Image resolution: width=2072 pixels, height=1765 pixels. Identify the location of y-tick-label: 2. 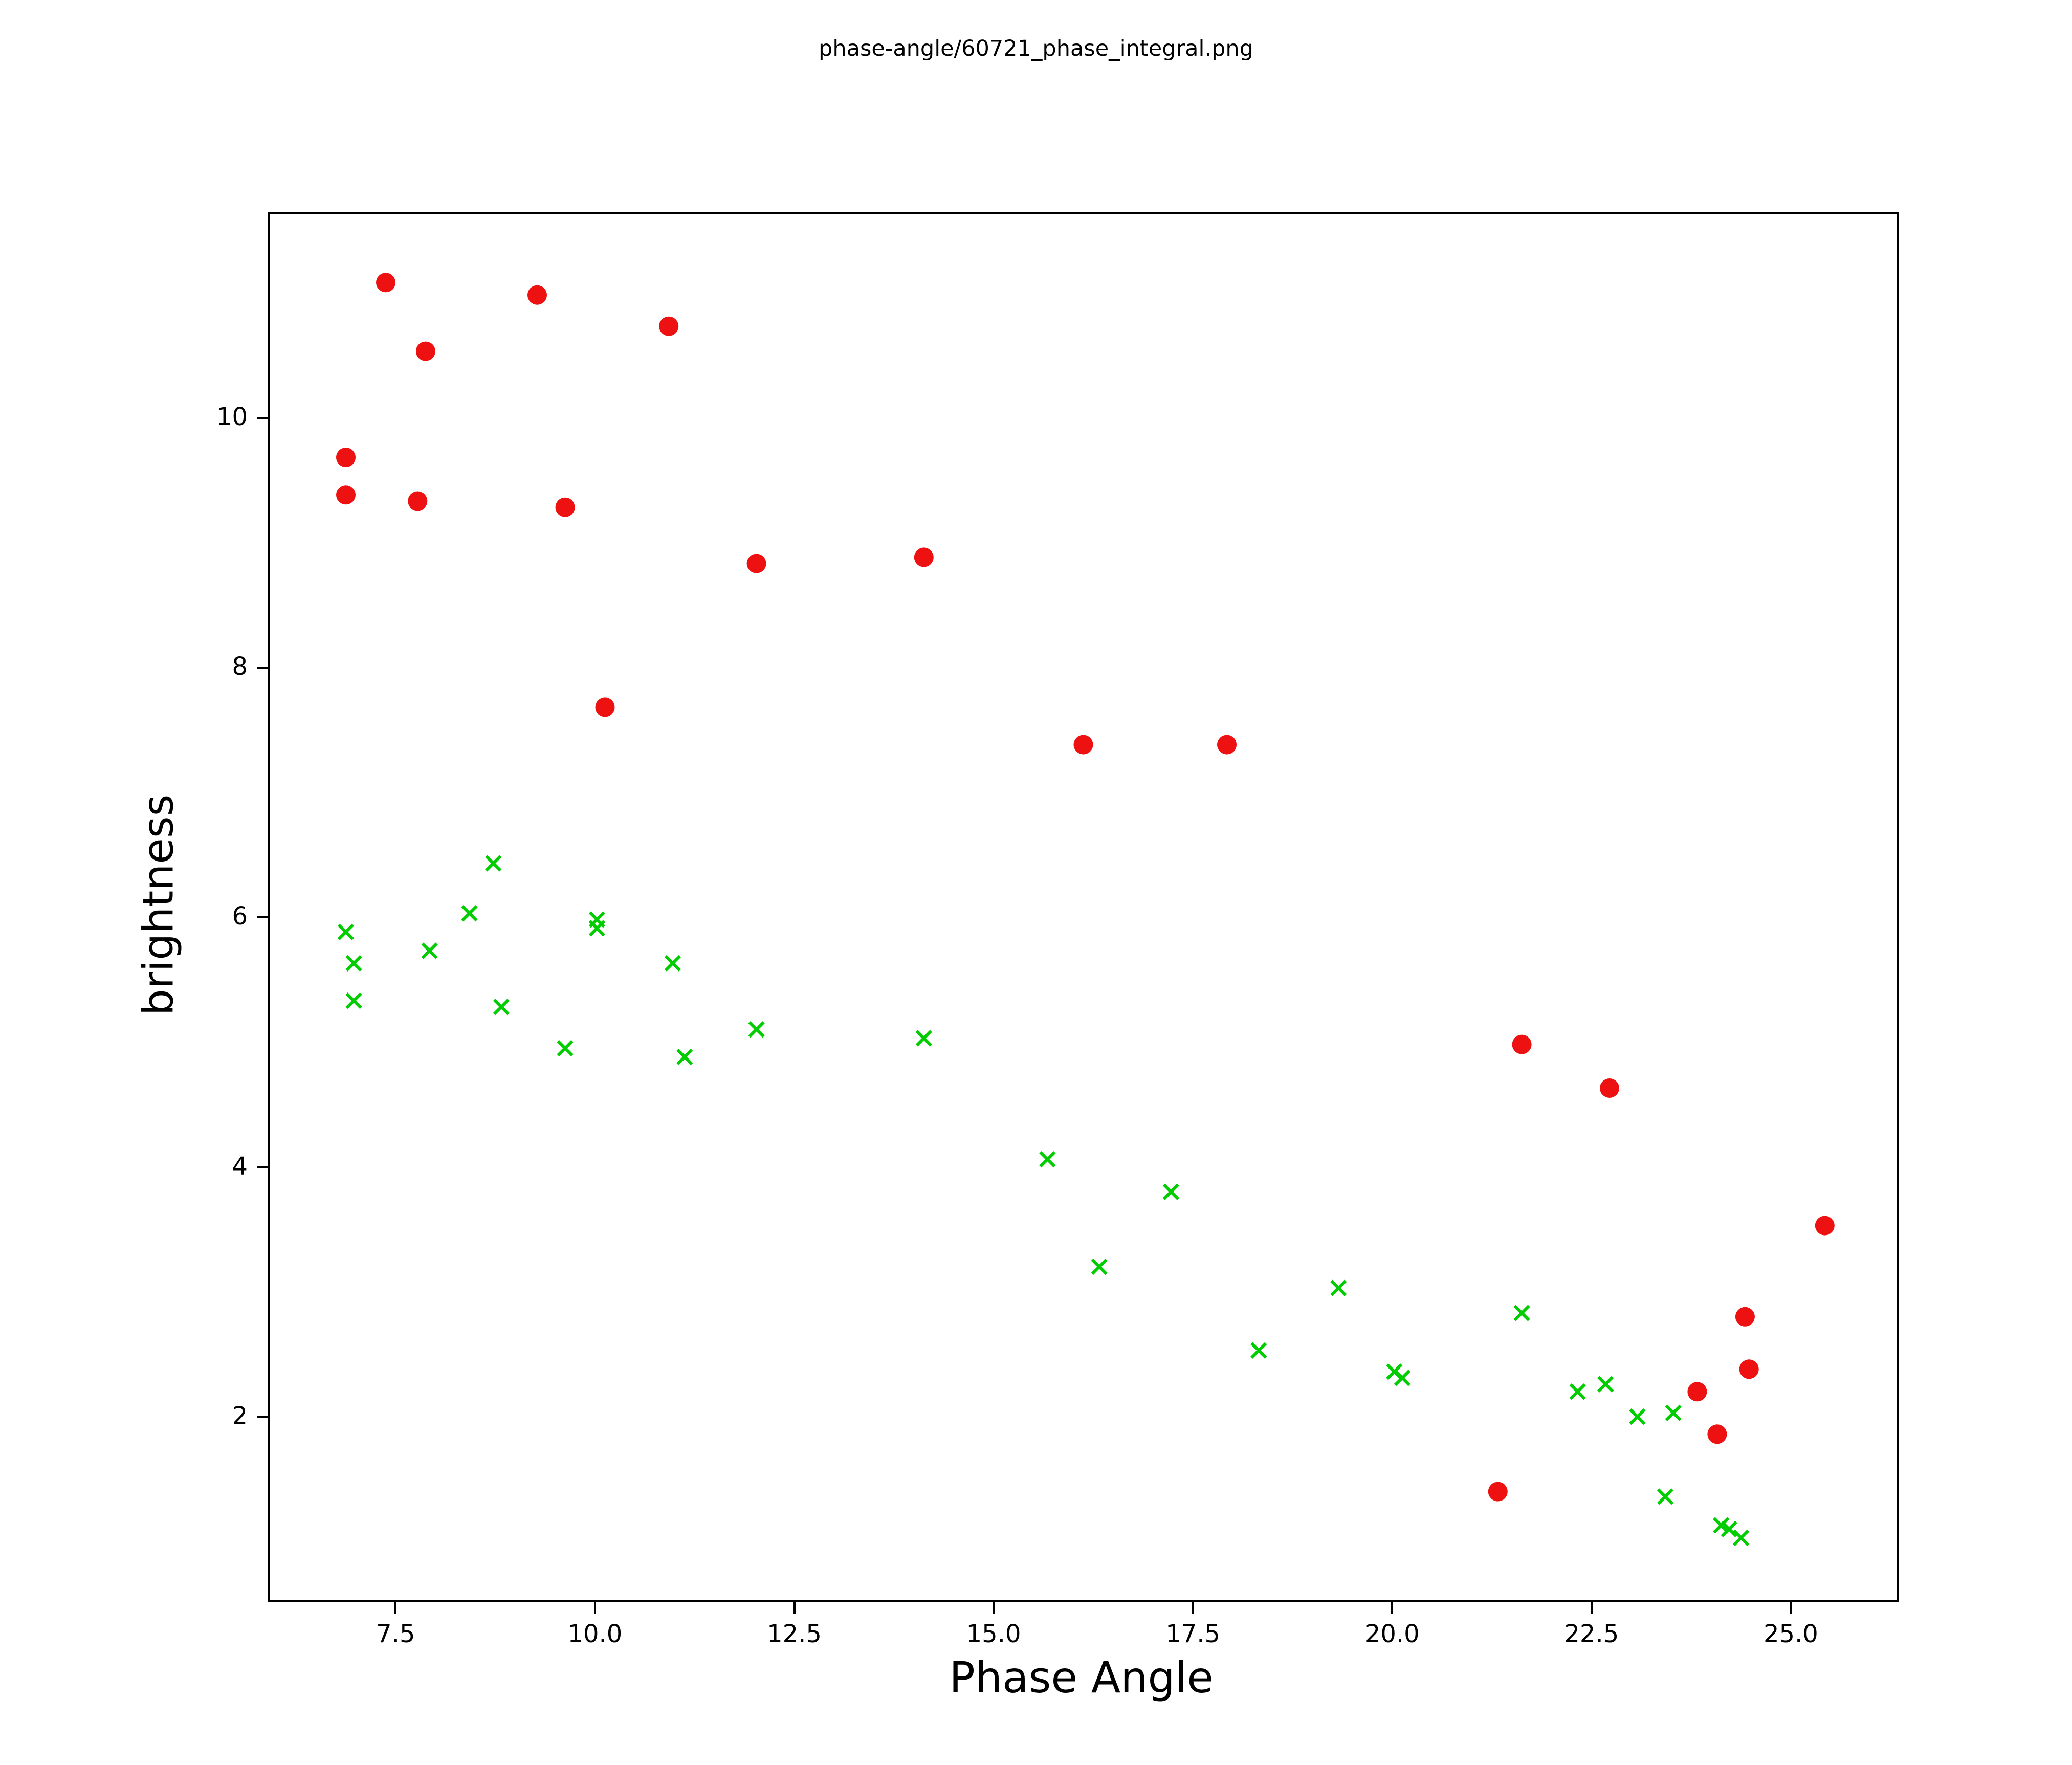
(240, 1415).